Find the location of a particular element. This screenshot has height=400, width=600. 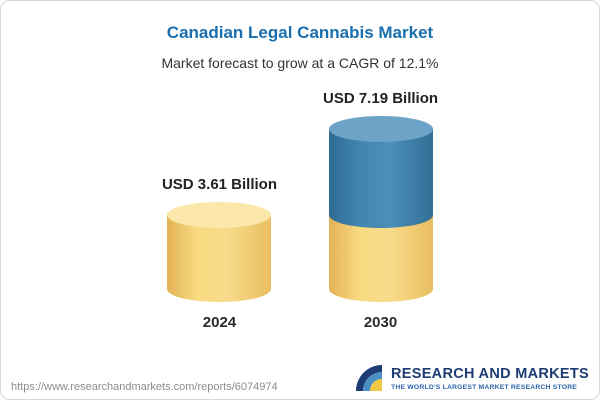

page-title: Canadian Legal Cannabis Market is located at coordinates (300, 32).